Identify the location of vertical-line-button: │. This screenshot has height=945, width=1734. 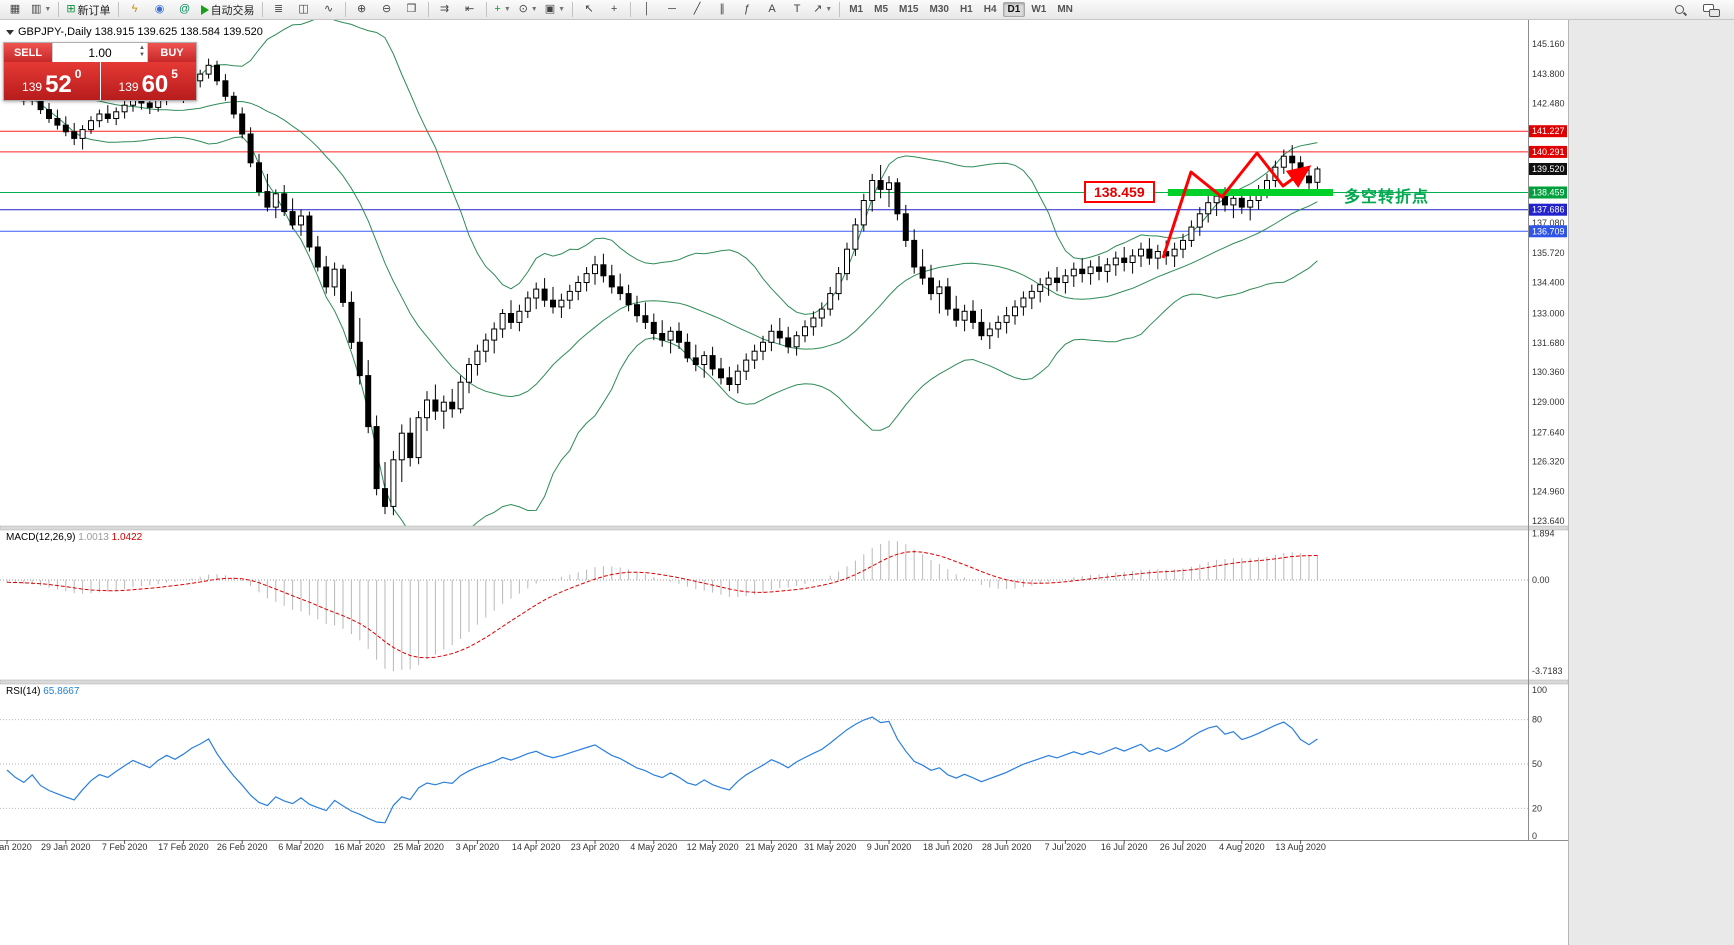
(647, 9).